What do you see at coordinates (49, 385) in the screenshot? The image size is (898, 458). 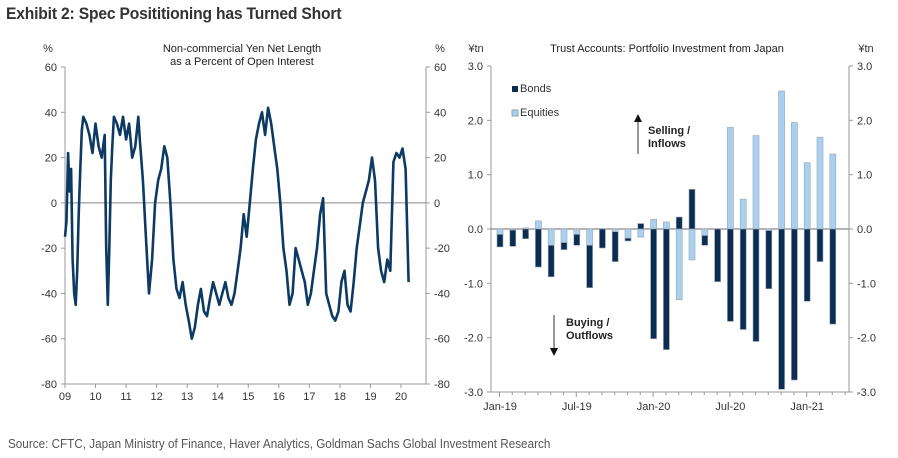 I see `left-ytick-label: -80` at bounding box center [49, 385].